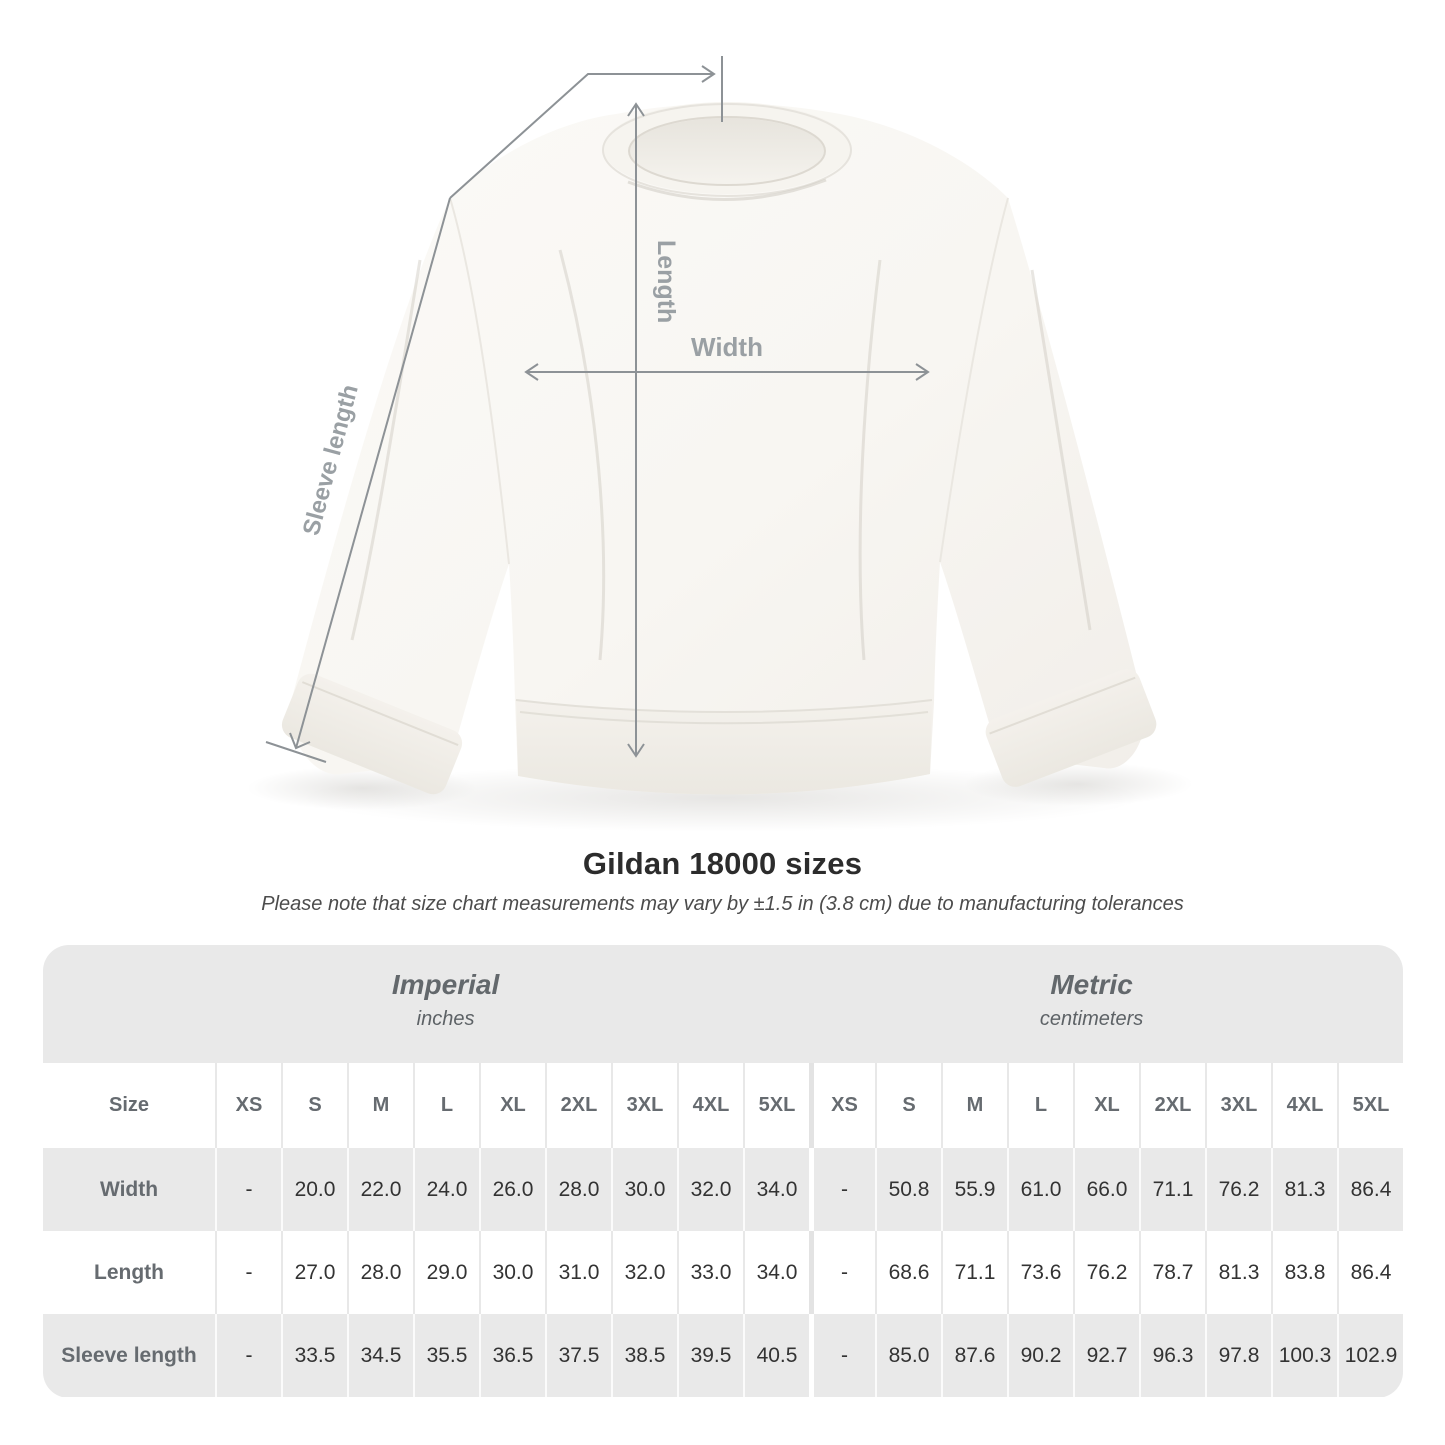 This screenshot has width=1445, height=1445. Describe the element at coordinates (380, 1355) in the screenshot. I see `table-cell: 34.5` at that location.